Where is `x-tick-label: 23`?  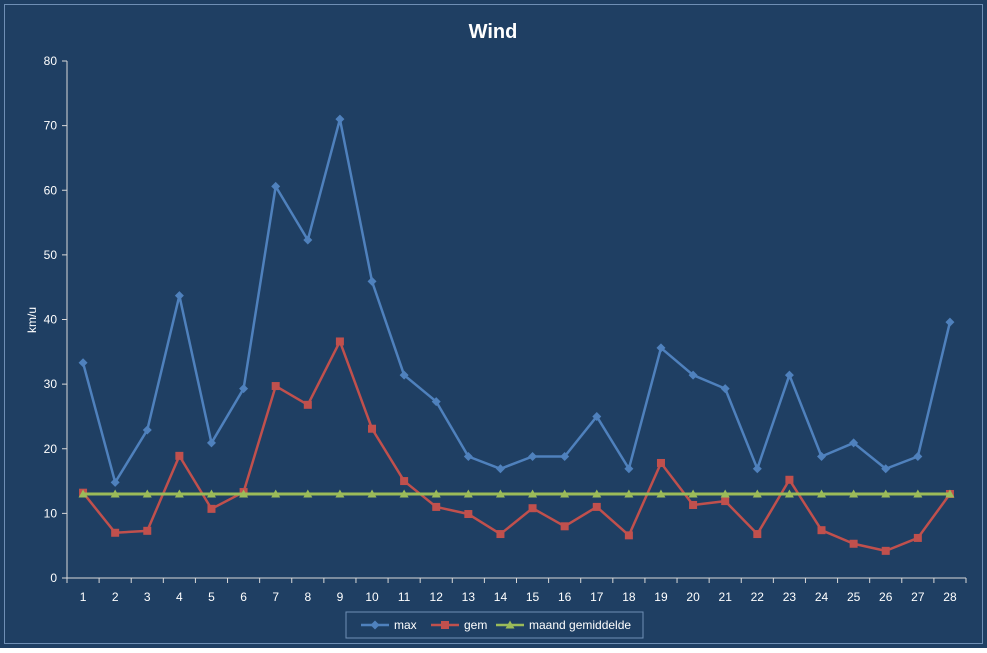 x-tick-label: 23 is located at coordinates (790, 597).